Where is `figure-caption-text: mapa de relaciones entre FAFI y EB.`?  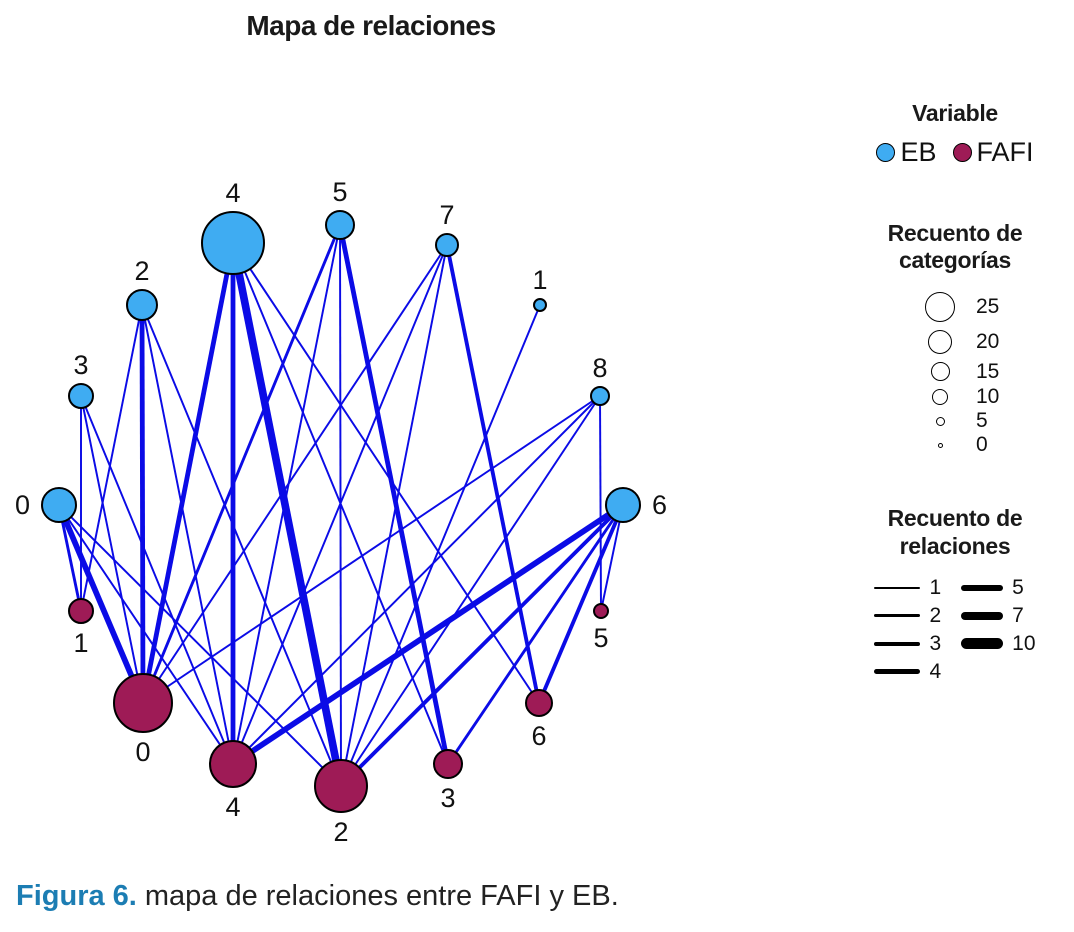
figure-caption-text: mapa de relaciones entre FAFI y EB. is located at coordinates (381, 896).